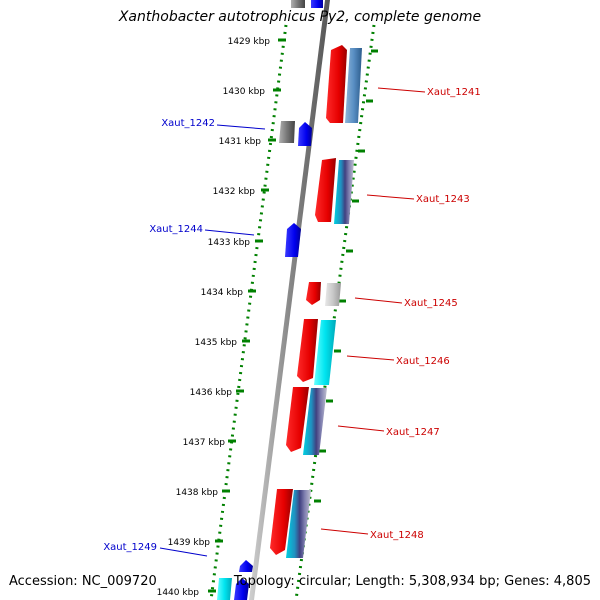  I want to click on gene-xaut-1248-red, so click(281, 522).